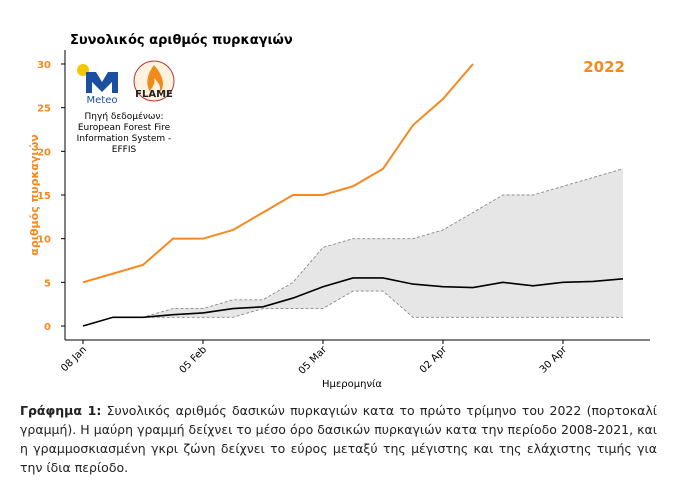  Describe the element at coordinates (44, 240) in the screenshot. I see `y-tick-label: 10` at that location.